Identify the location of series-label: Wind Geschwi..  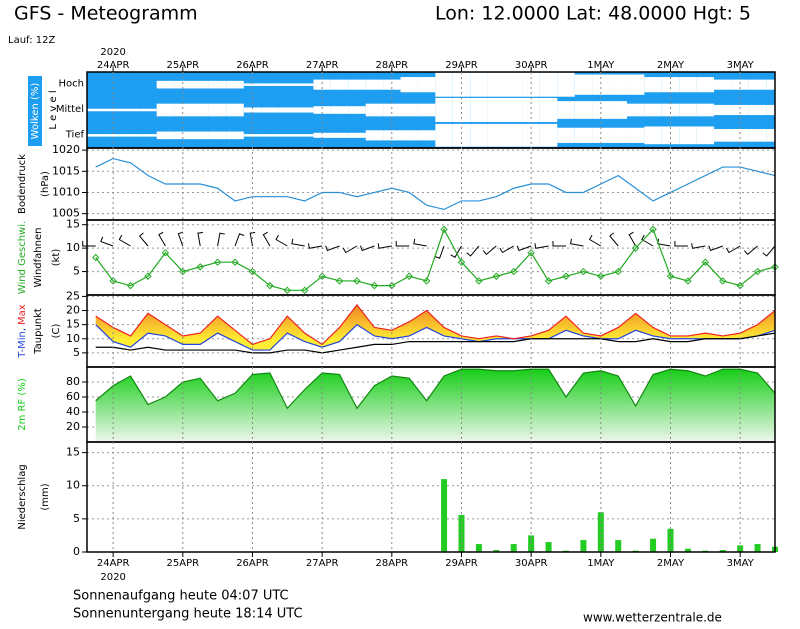
(22, 257).